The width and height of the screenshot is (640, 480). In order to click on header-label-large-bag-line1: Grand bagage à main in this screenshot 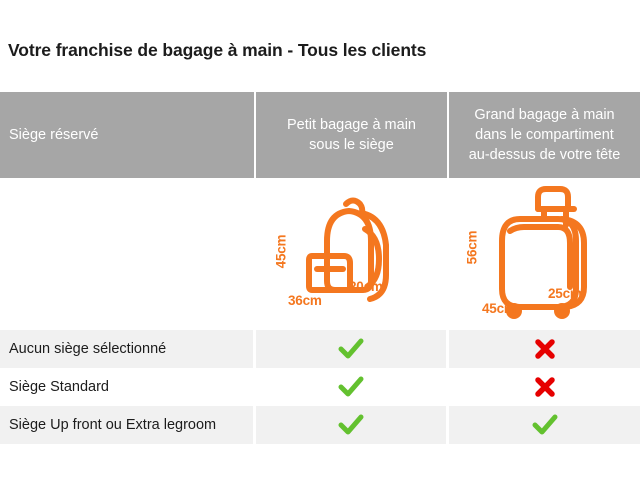, I will do `click(544, 115)`.